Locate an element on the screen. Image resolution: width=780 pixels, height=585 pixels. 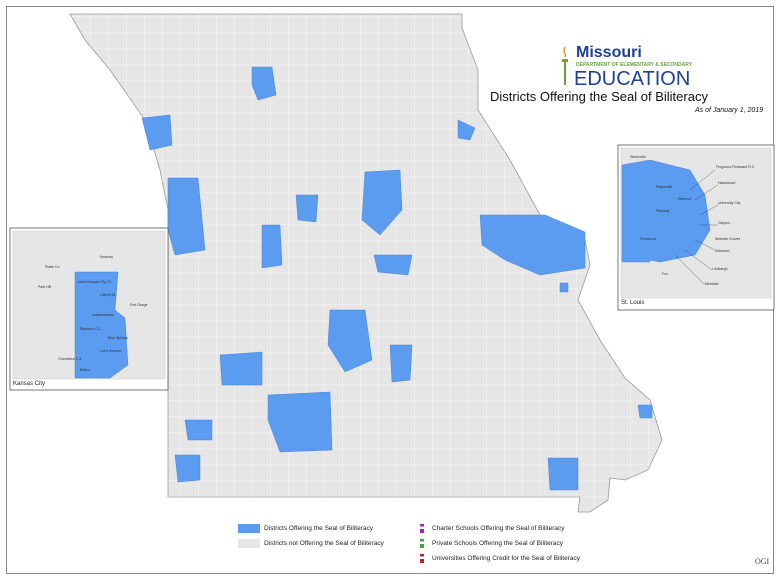
kc-label: Independence is located at coordinates (103, 315).